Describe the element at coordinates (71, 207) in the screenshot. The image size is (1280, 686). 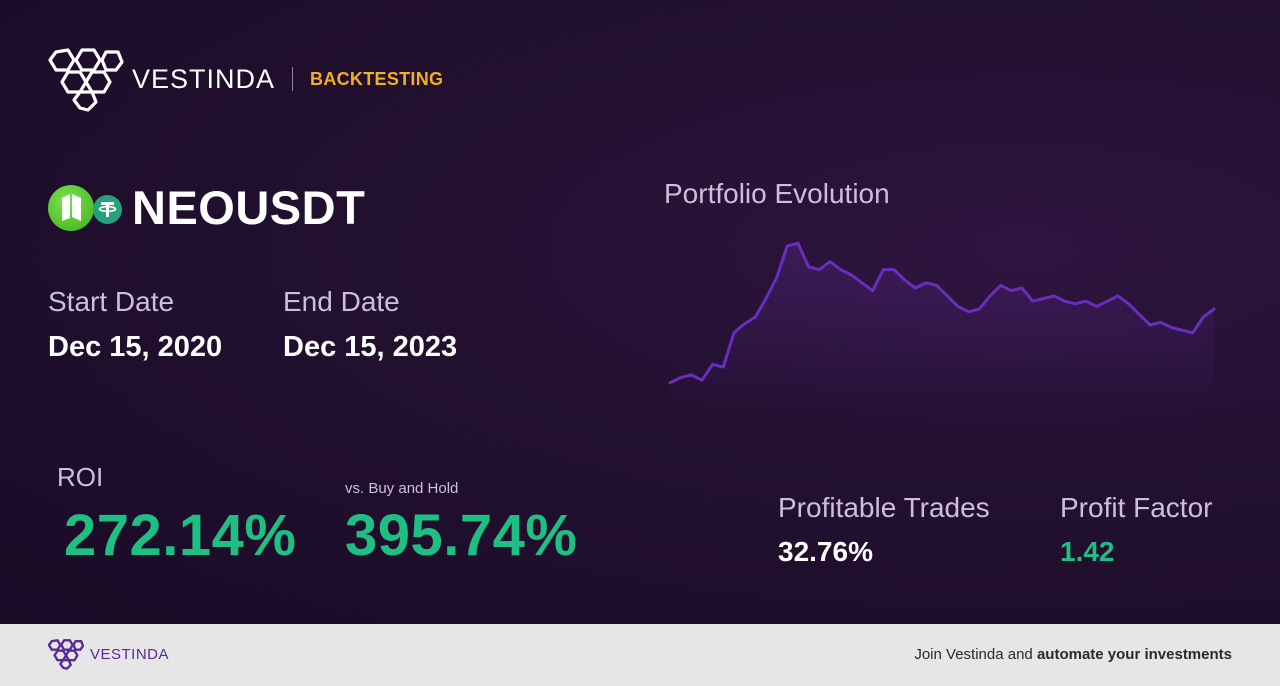
I see `neo-coin-icon` at that location.